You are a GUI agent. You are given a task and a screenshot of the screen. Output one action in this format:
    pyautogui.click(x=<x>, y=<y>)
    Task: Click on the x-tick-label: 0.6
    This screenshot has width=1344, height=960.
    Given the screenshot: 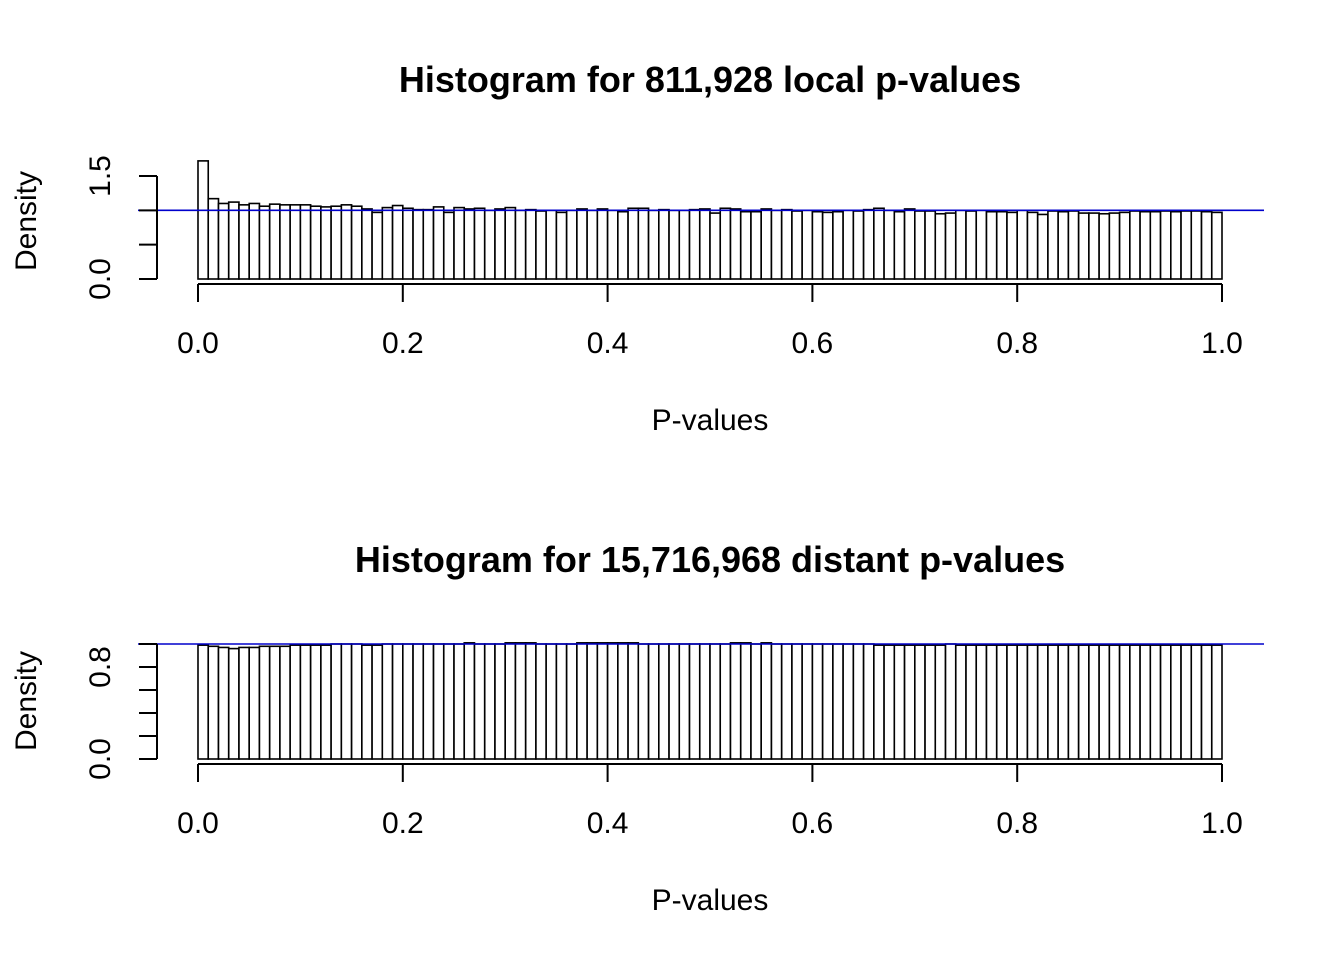 What is the action you would take?
    pyautogui.click(x=813, y=343)
    